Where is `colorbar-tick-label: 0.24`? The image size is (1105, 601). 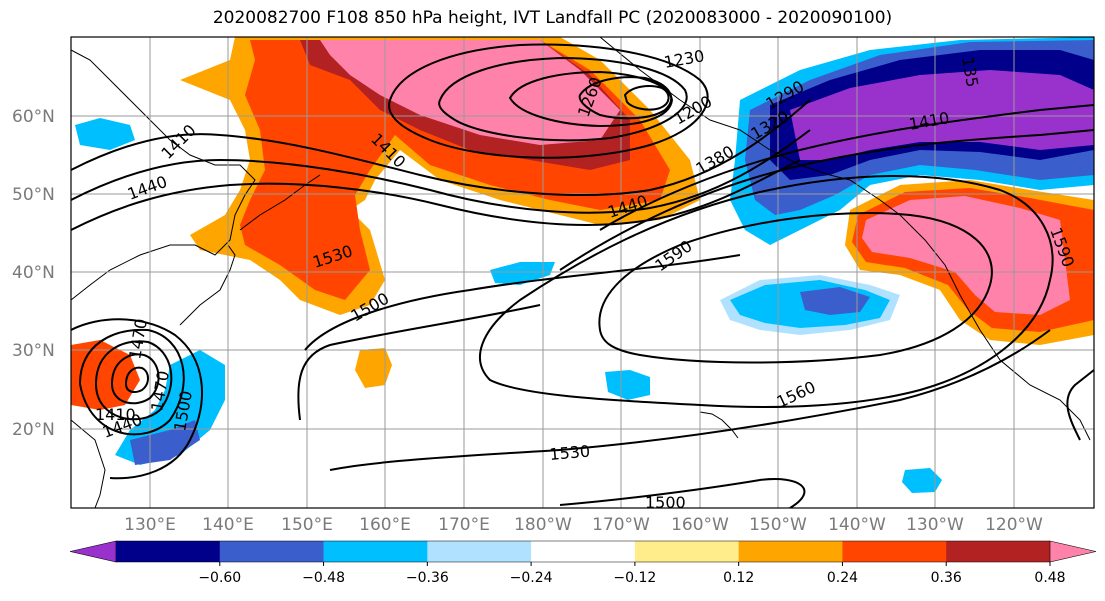 colorbar-tick-label: 0.24 is located at coordinates (842, 578).